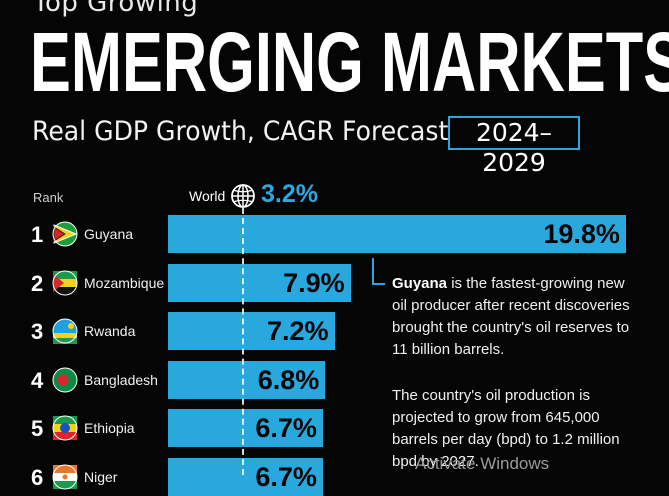 This screenshot has height=496, width=669. I want to click on rwanda-flag-icon, so click(65, 331).